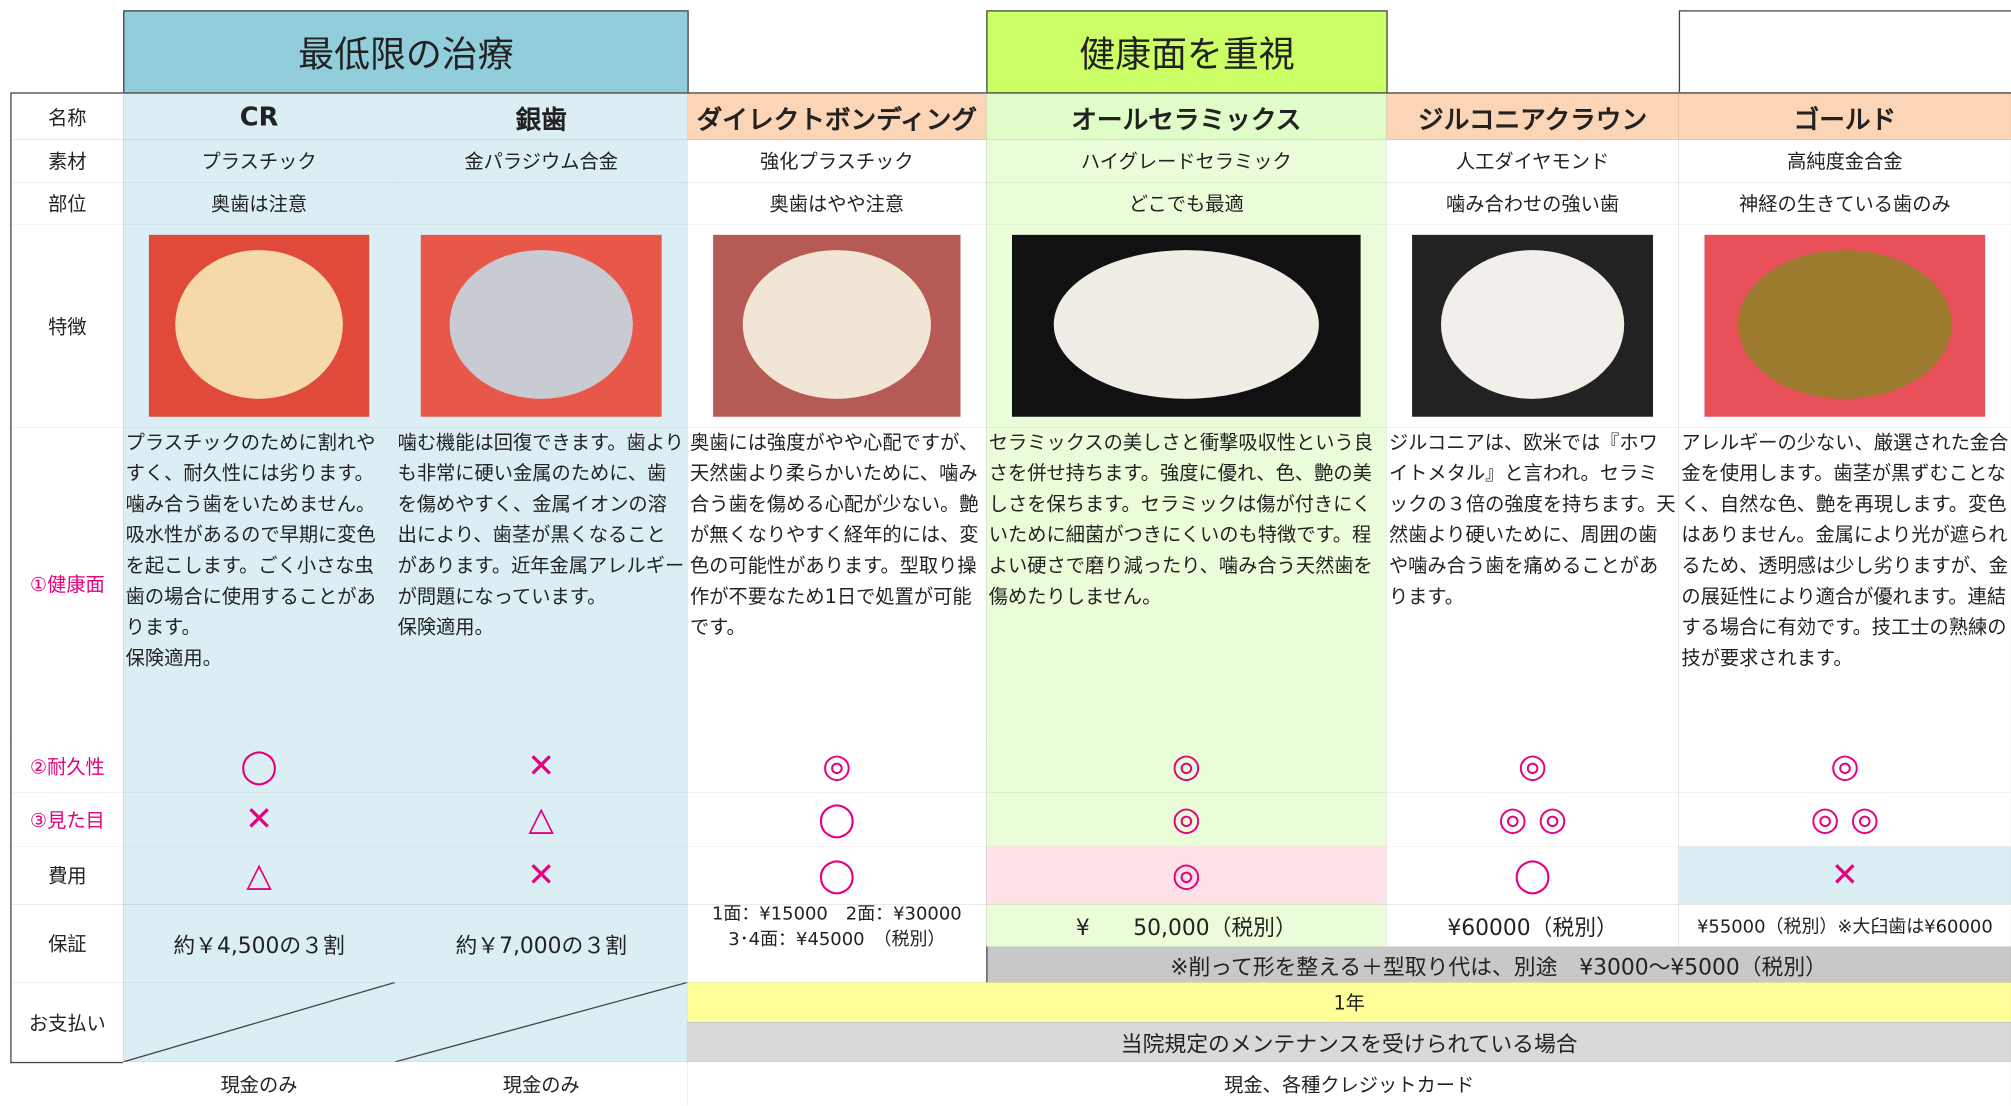 The height and width of the screenshot is (1106, 2011). I want to click on row-label: 部位, so click(67, 204).